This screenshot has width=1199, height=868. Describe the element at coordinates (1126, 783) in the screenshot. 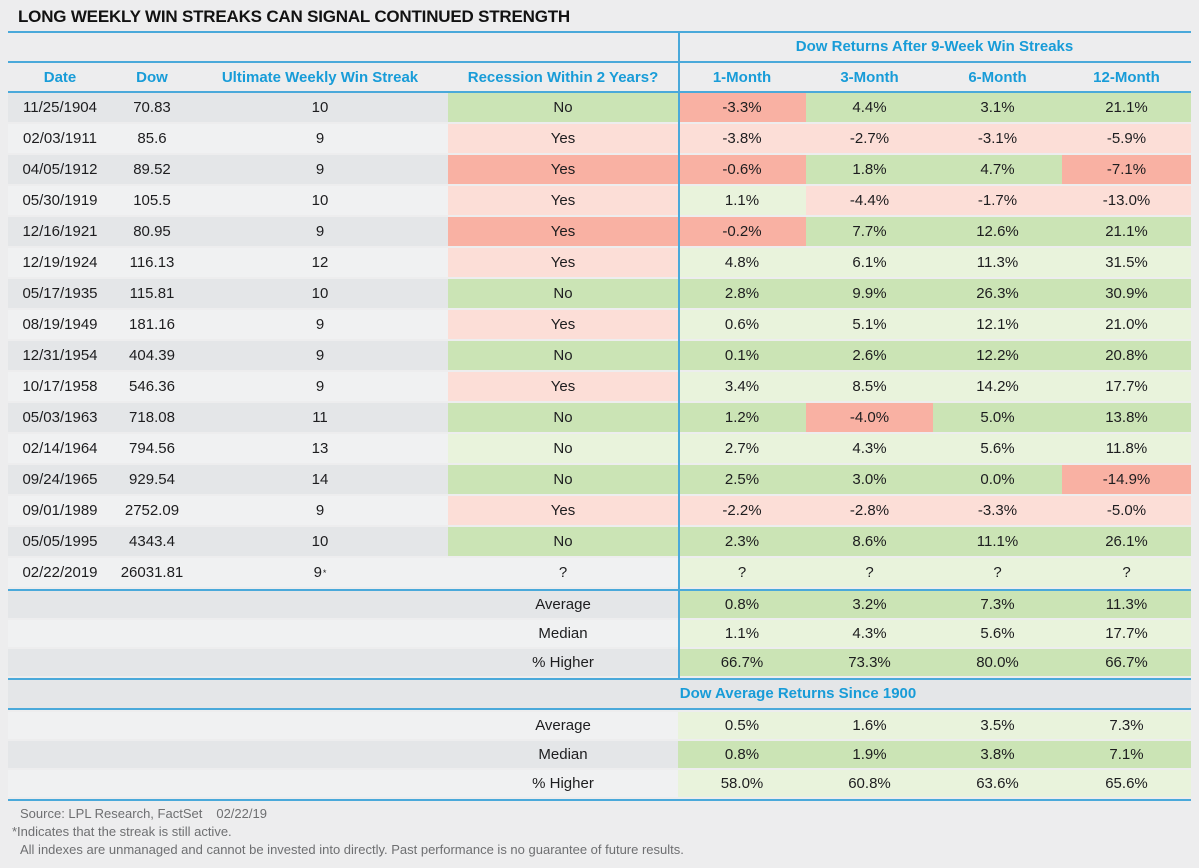

I see `return-cell-12m: 65.6%` at that location.